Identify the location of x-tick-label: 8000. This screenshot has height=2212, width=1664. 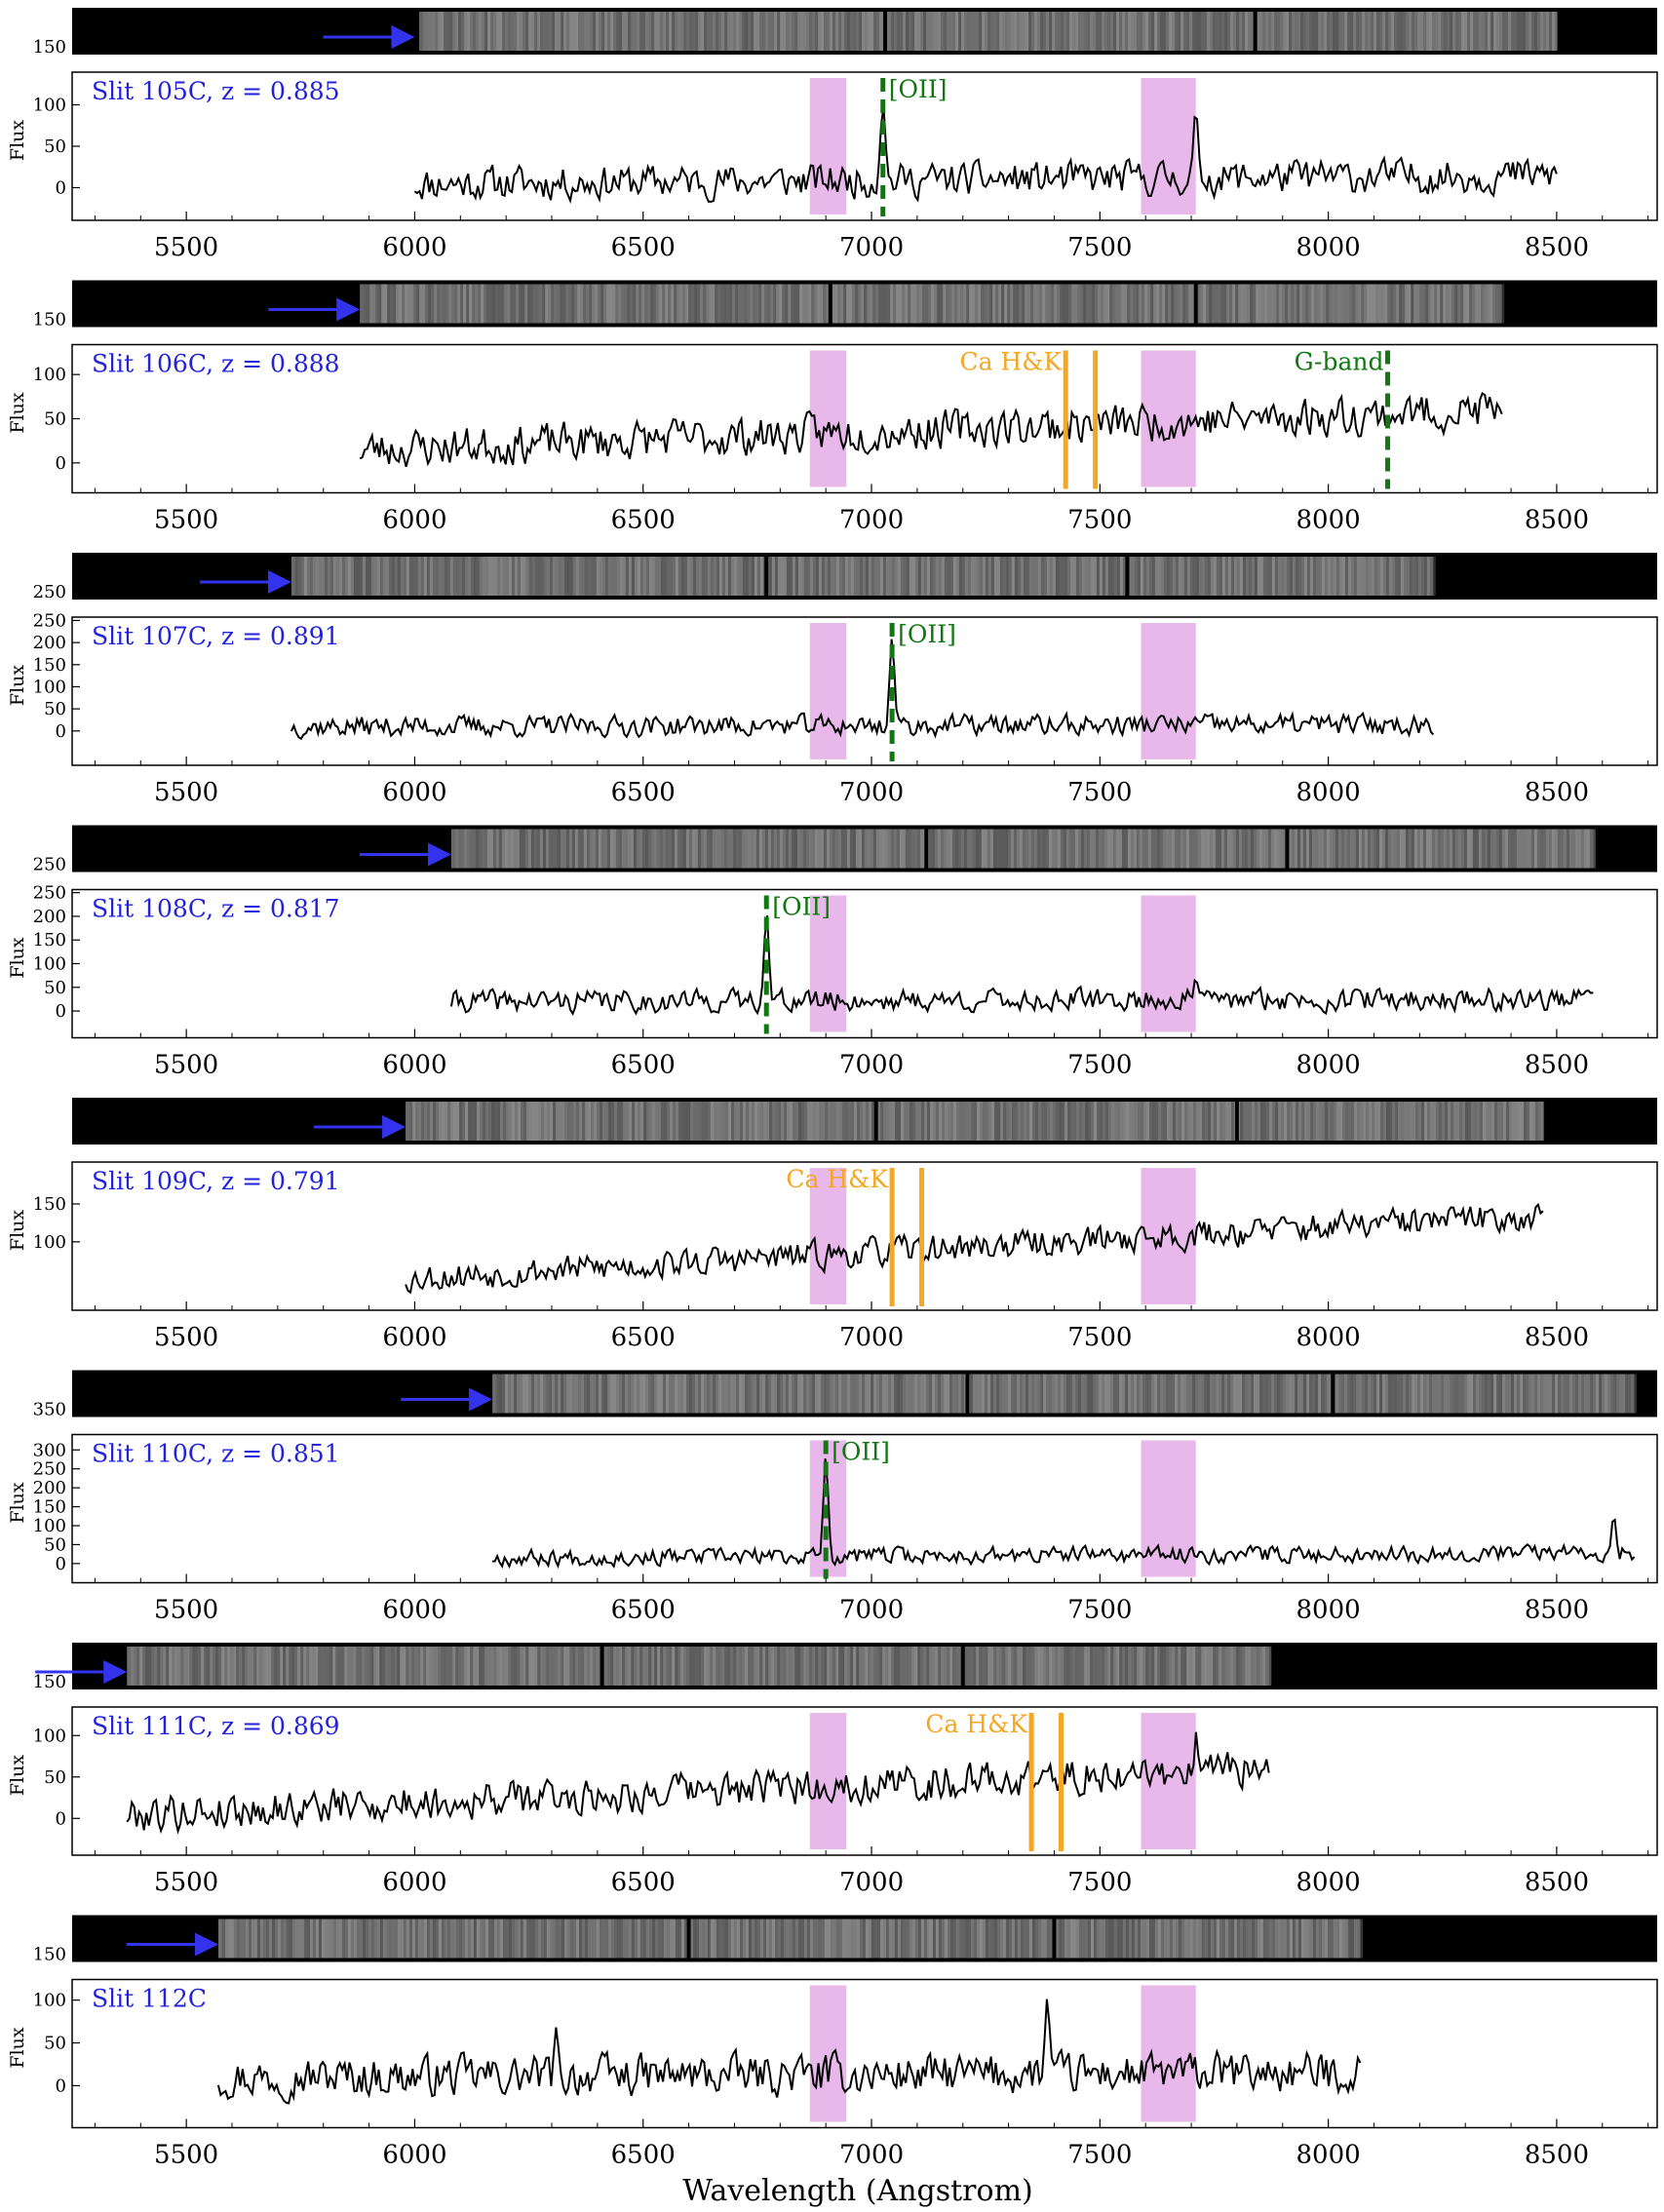
(1328, 792).